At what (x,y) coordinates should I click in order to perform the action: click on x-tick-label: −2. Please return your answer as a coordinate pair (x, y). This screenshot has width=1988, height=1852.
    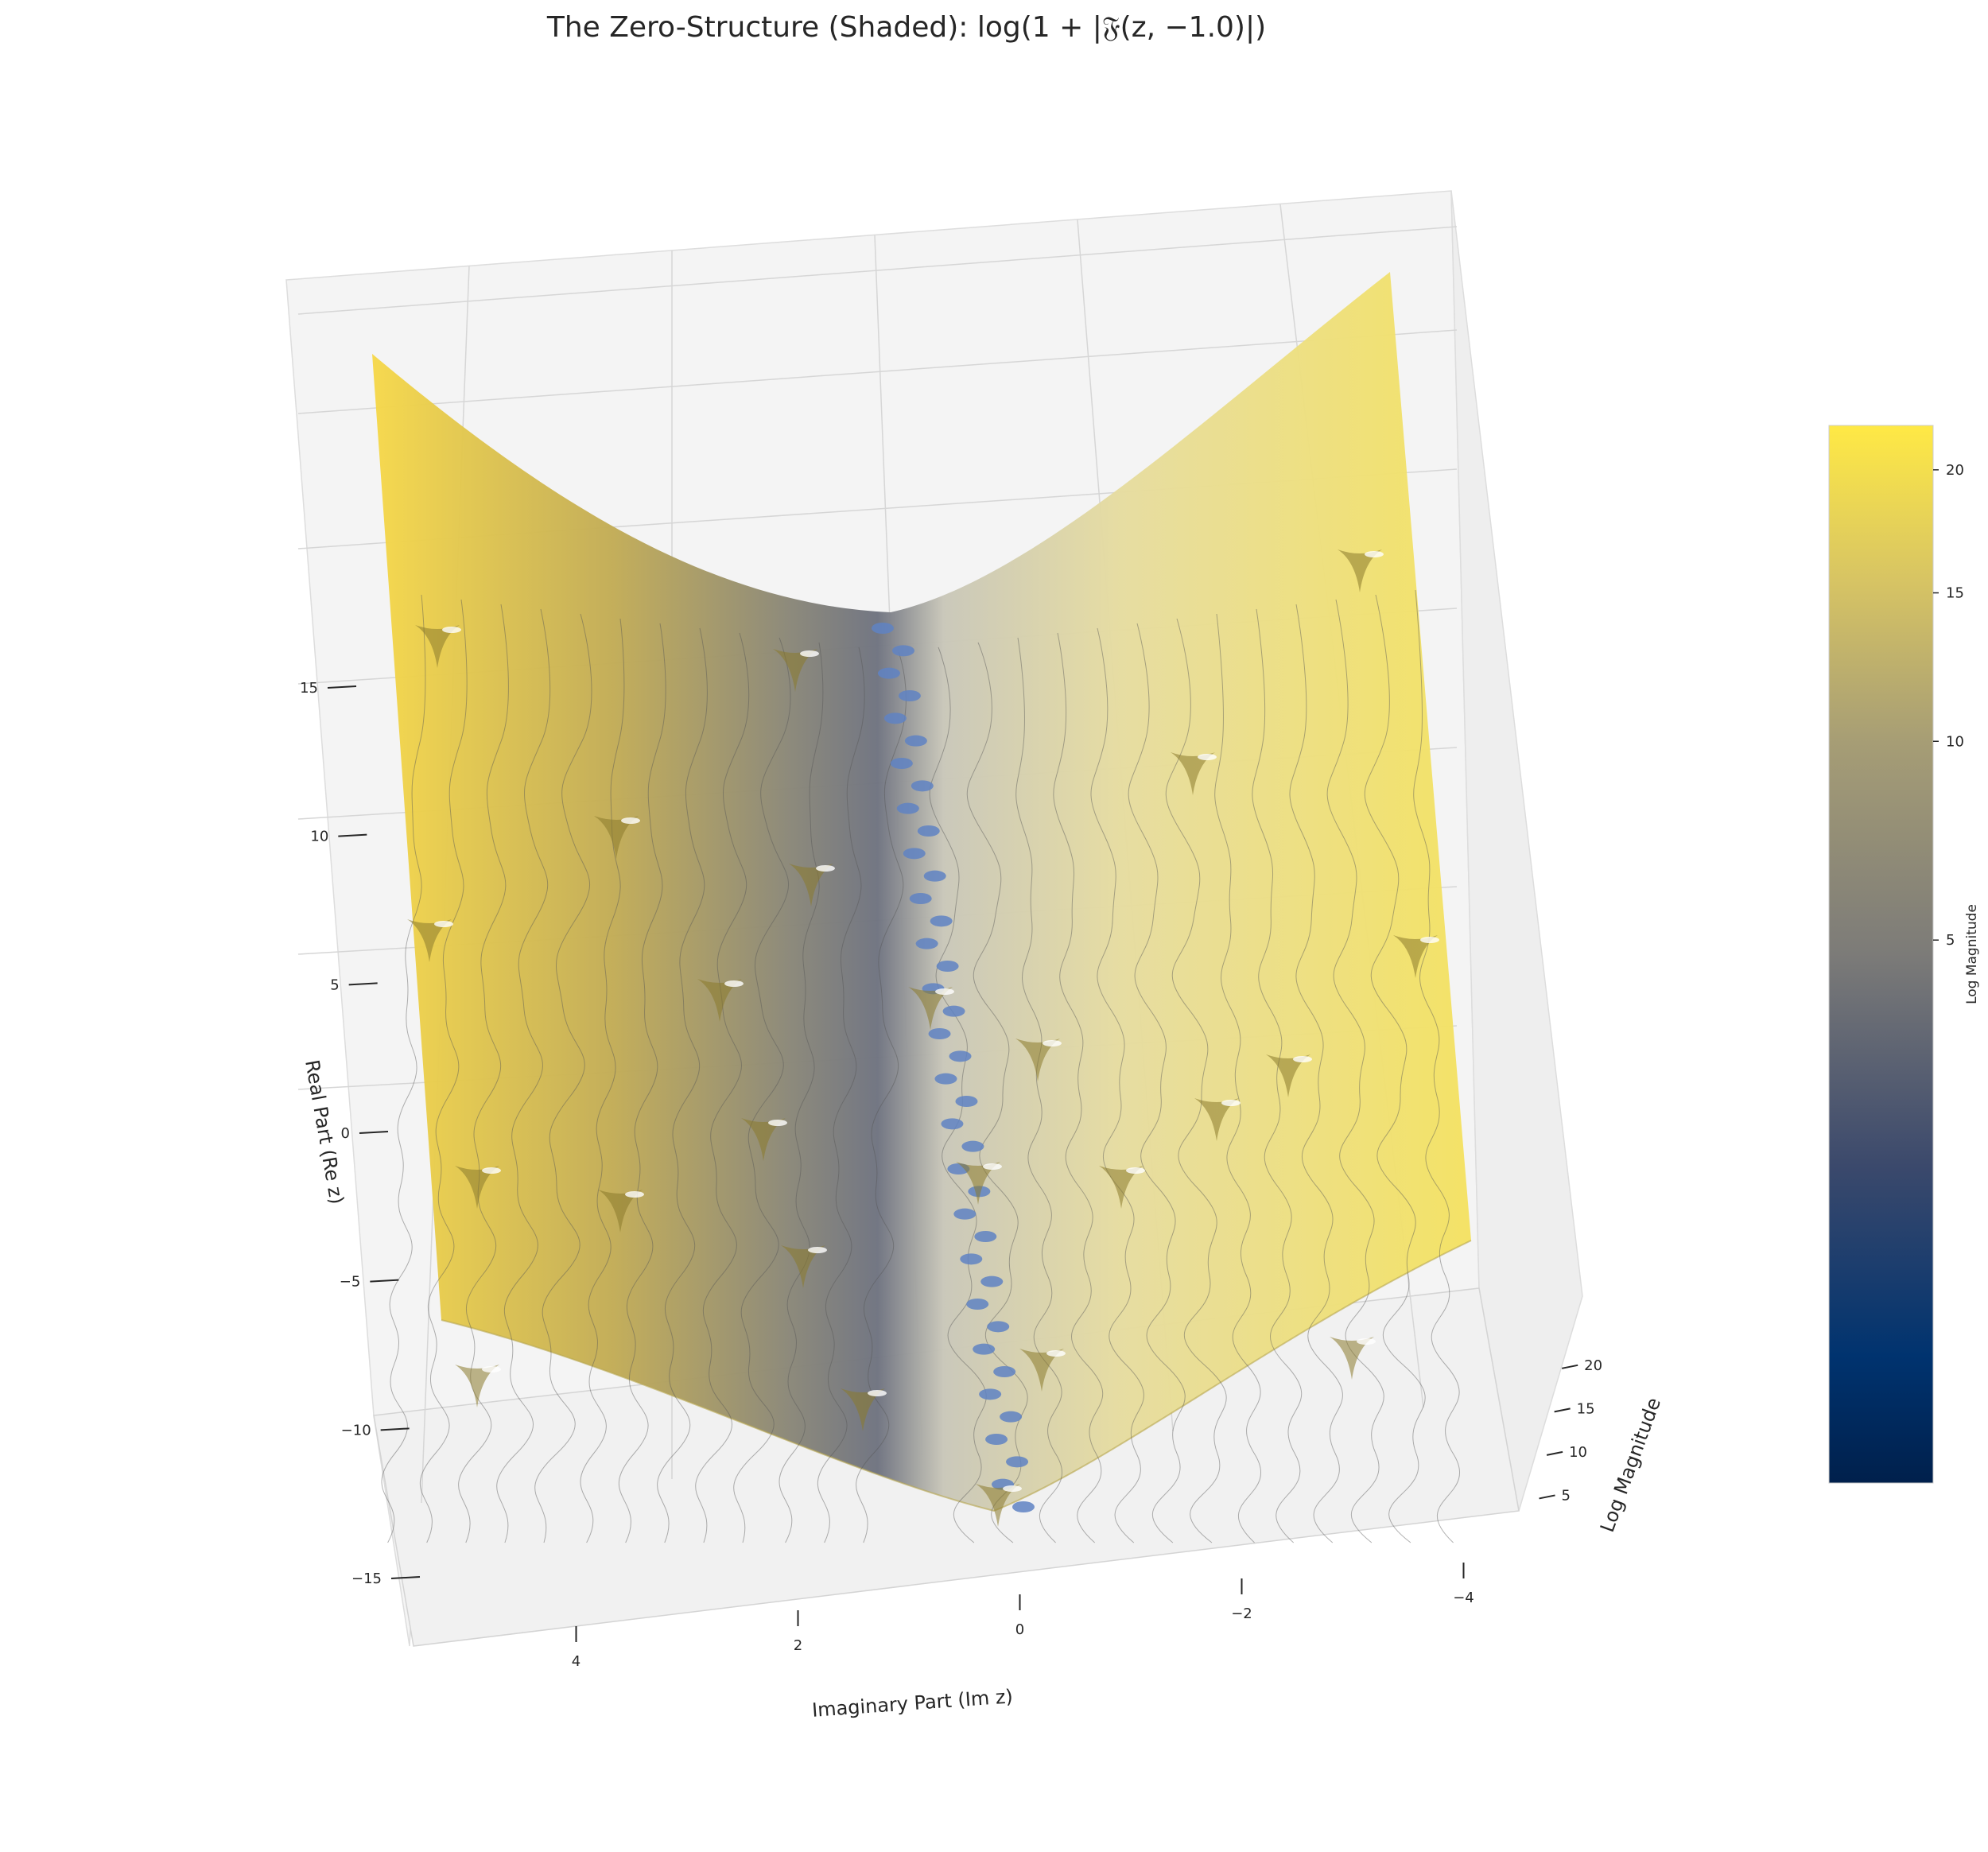
    Looking at the image, I should click on (1241, 1614).